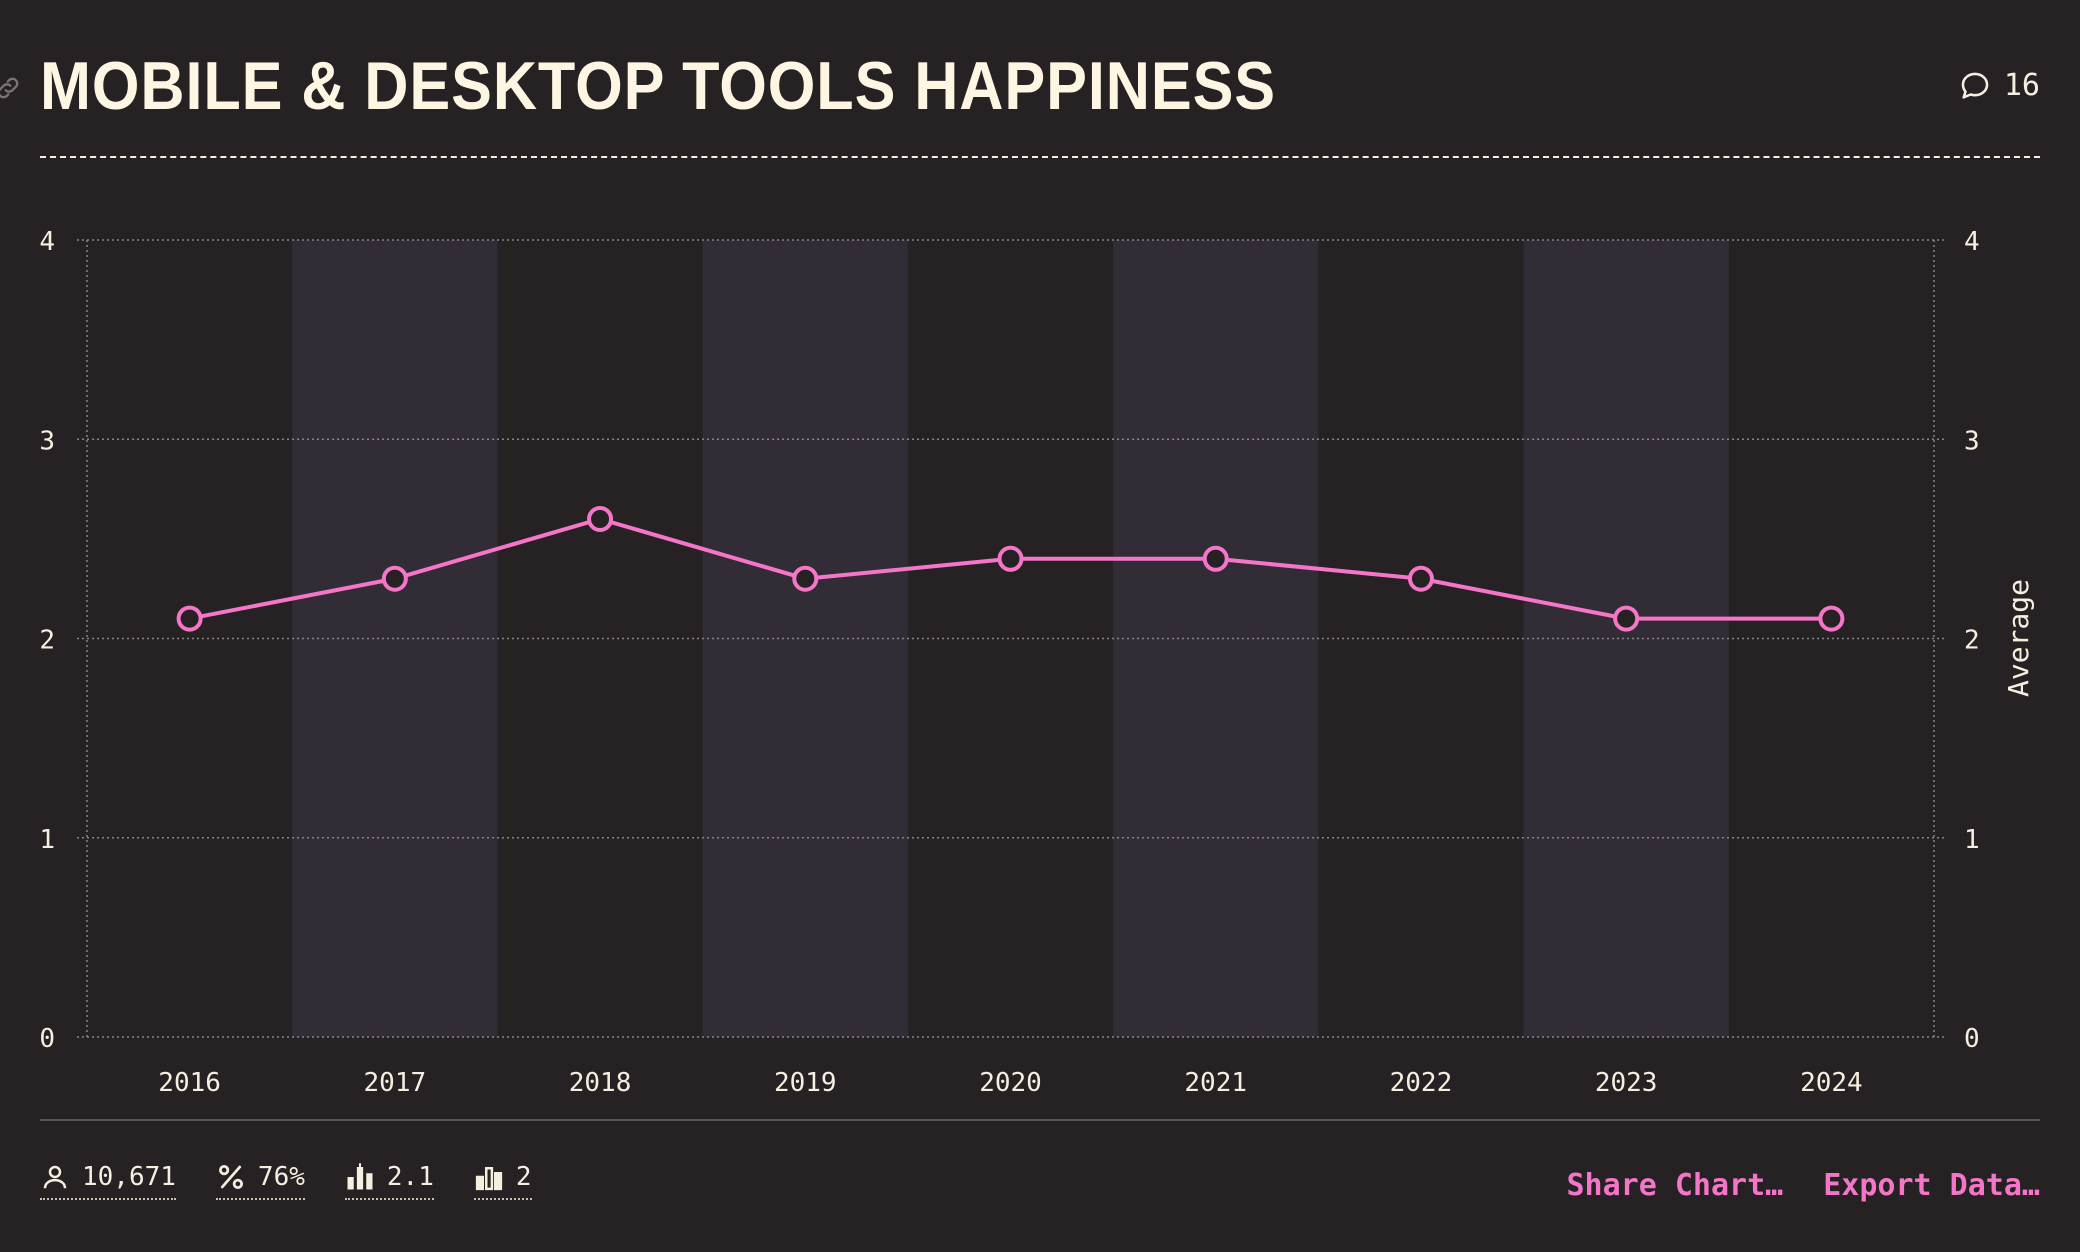 The image size is (2080, 1252). I want to click on y-tick-label-left: 4, so click(47, 242).